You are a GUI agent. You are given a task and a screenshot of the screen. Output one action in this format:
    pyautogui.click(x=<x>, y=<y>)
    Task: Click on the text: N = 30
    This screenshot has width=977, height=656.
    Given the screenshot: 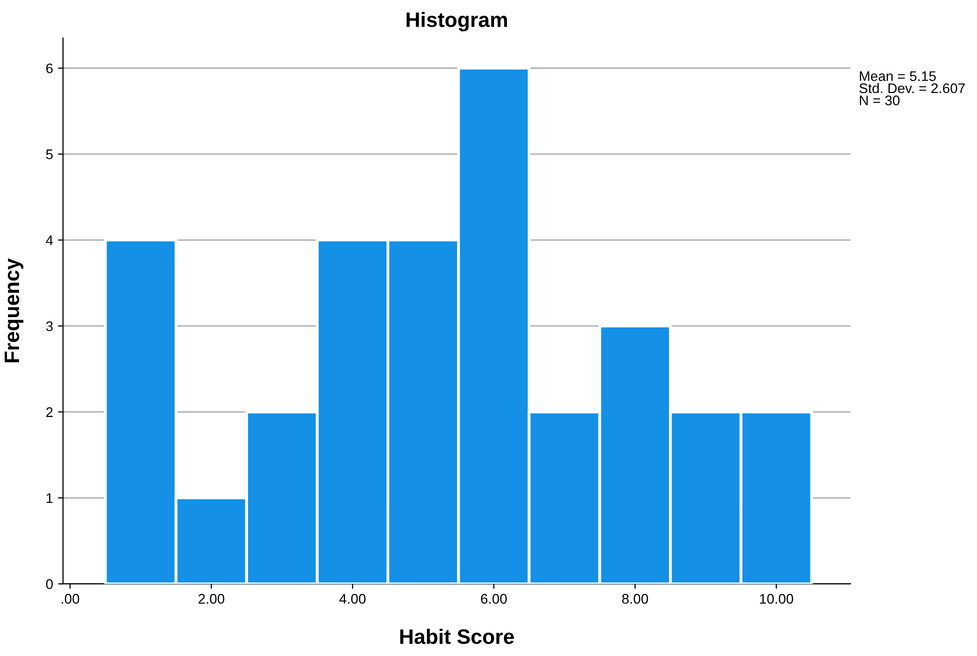 What is the action you would take?
    pyautogui.click(x=880, y=100)
    